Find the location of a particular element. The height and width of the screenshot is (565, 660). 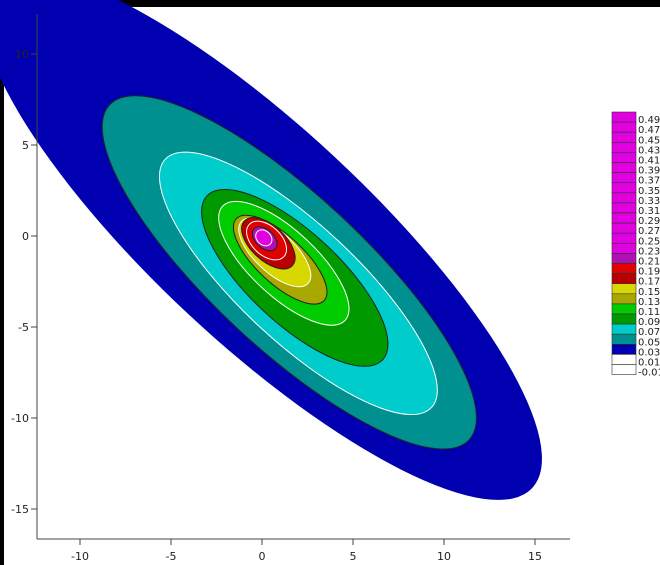

x-tick-label: -10 is located at coordinates (80, 556).